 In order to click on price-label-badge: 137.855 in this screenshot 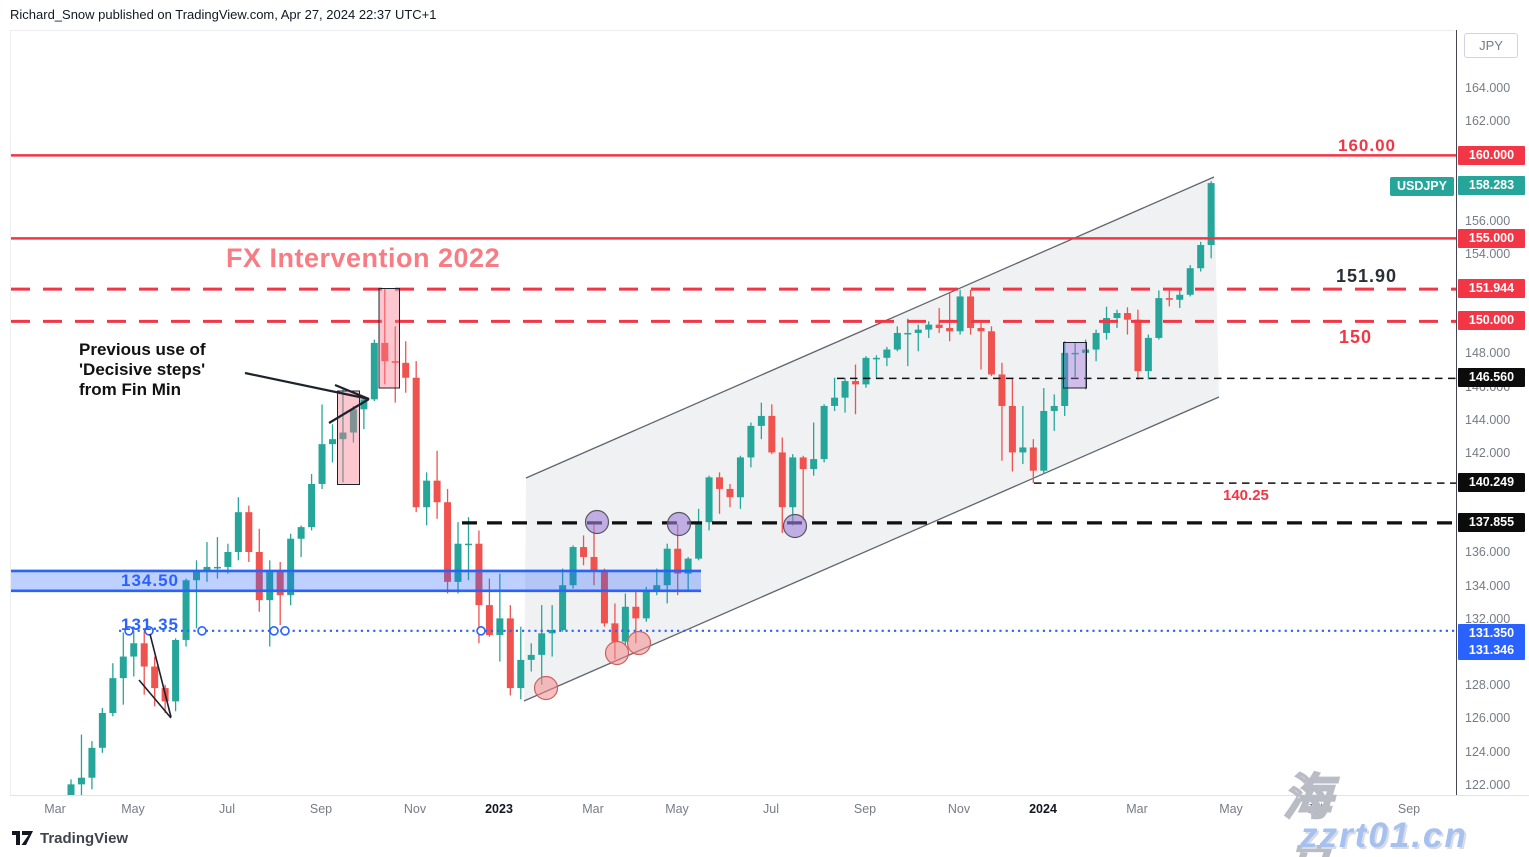, I will do `click(1491, 522)`.